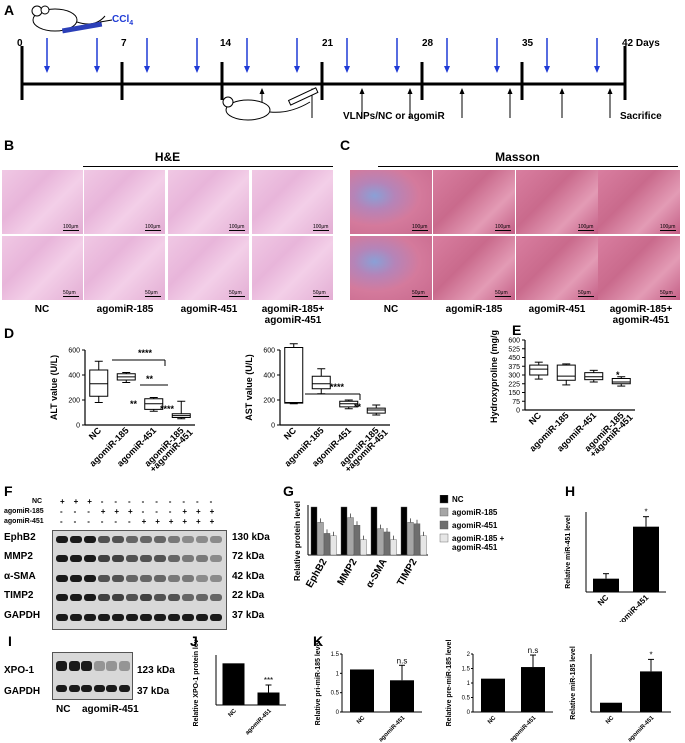 The height and width of the screenshot is (743, 685). I want to click on ms-group-2: agomiR-185, so click(474, 309).